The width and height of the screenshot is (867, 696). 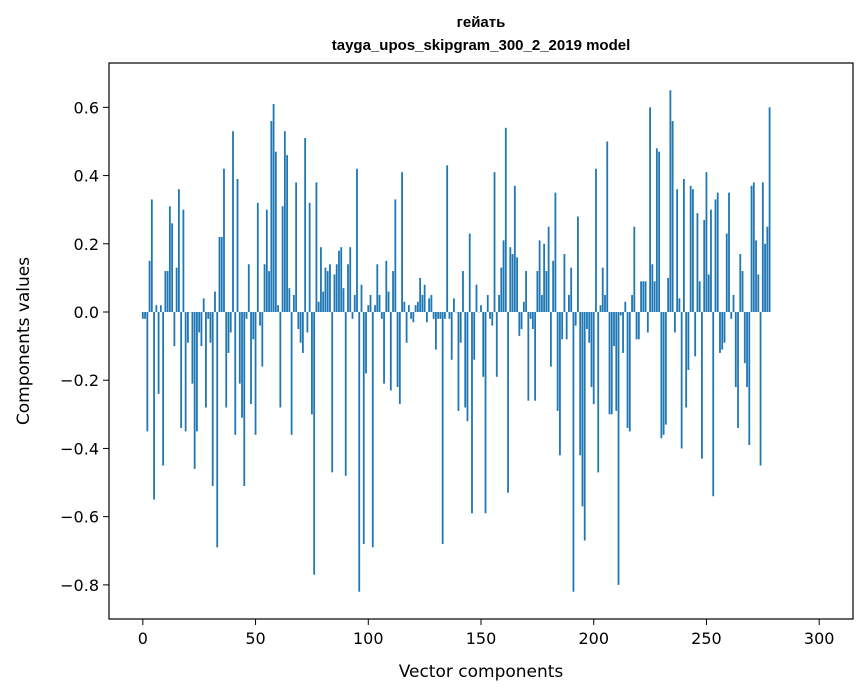 I want to click on chart-title: гейать, so click(x=481, y=22).